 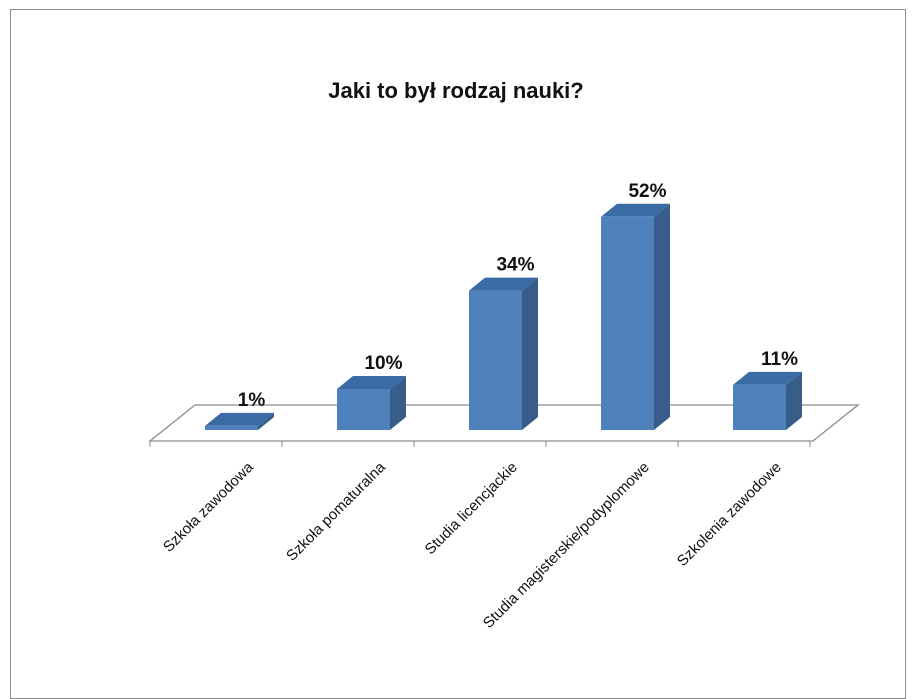 I want to click on data-label: 10%, so click(x=383, y=363).